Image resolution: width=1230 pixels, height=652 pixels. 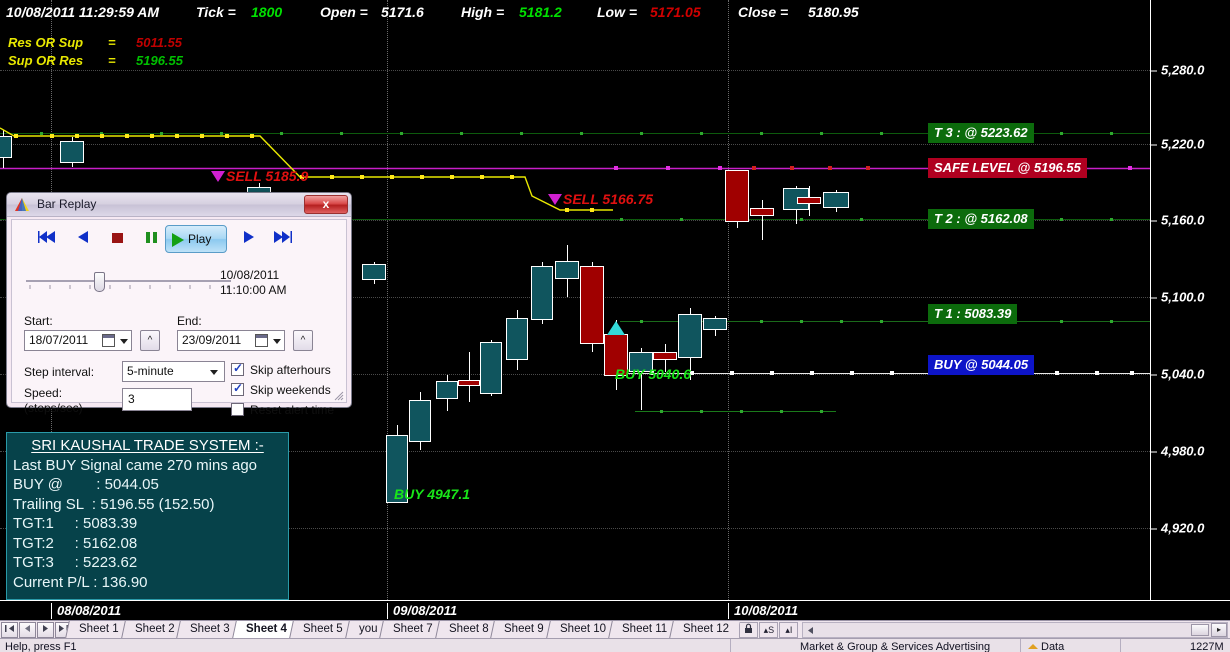 I want to click on readout-high-label: High =, so click(x=483, y=12).